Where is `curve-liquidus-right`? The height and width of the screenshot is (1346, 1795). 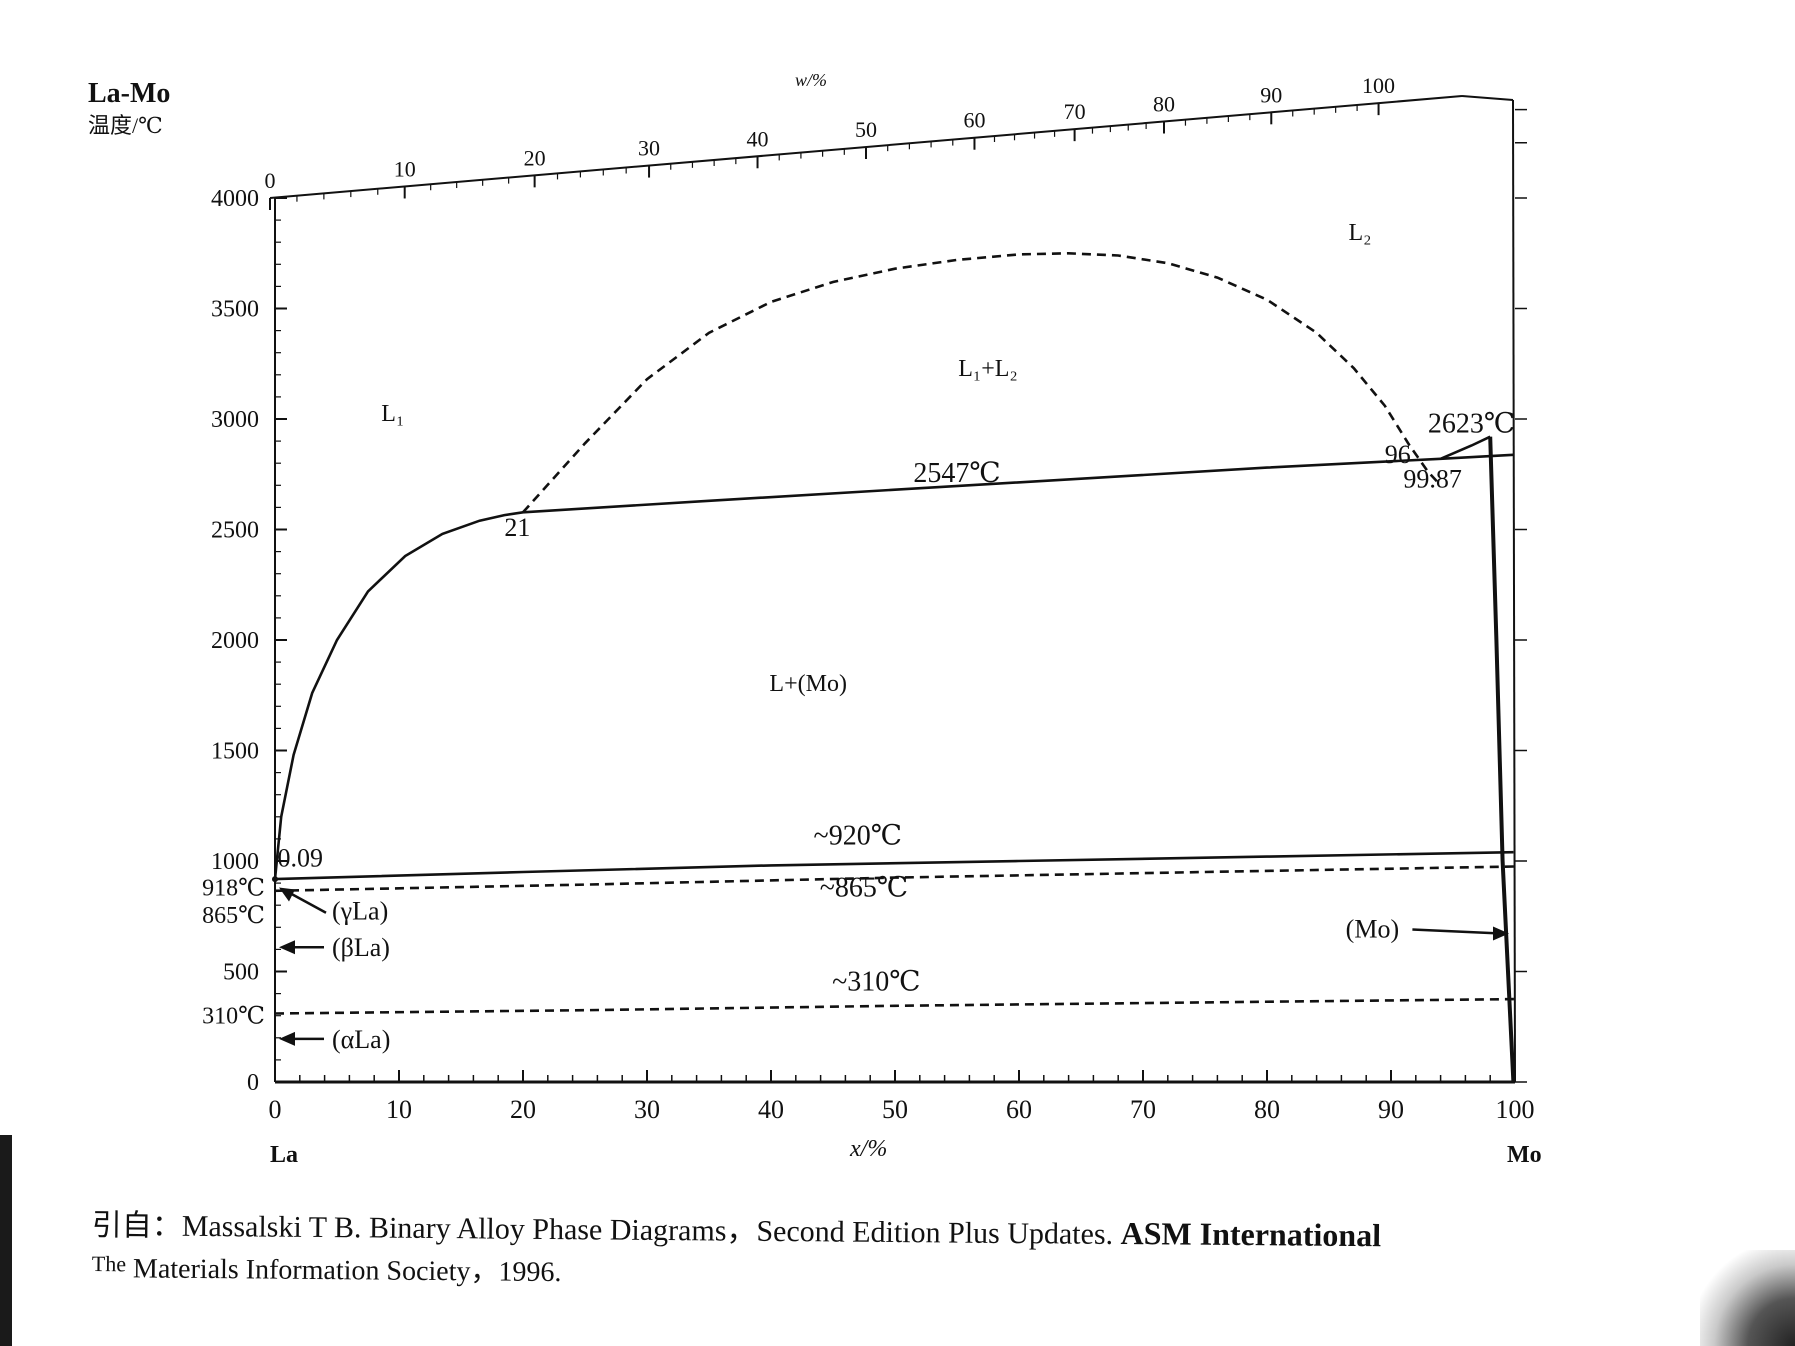 curve-liquidus-right is located at coordinates (1465, 447).